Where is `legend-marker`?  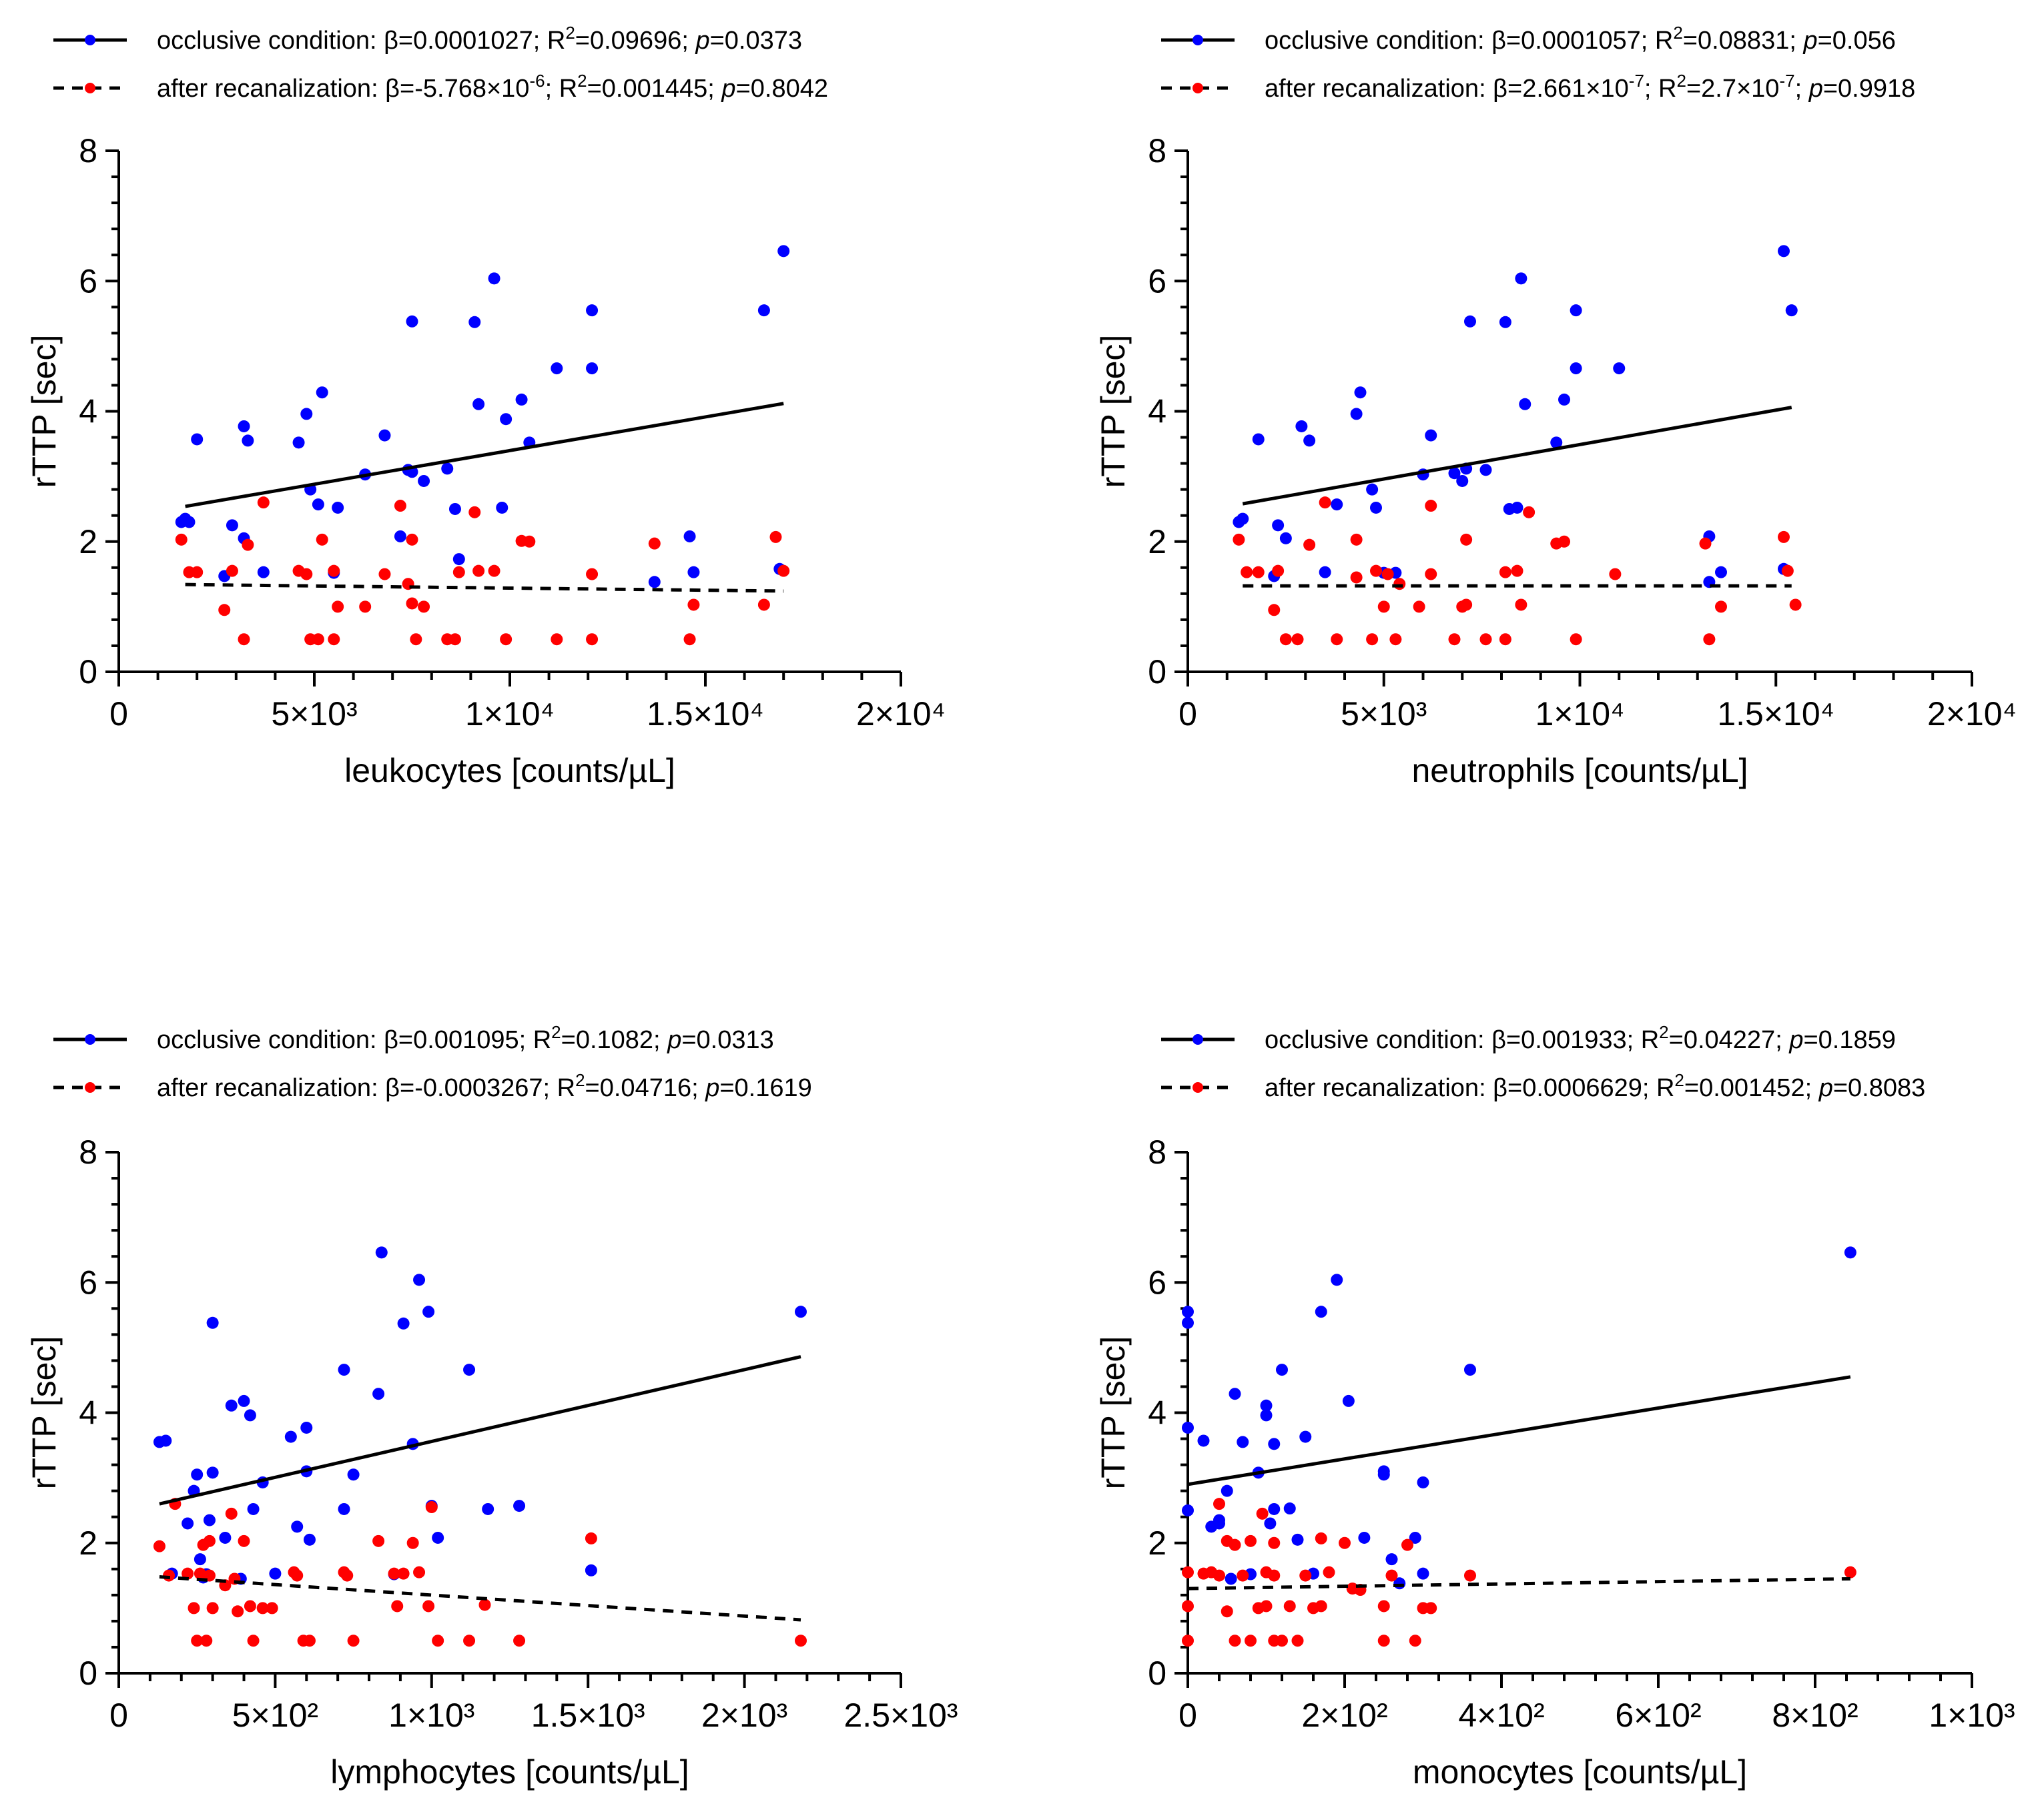
legend-marker is located at coordinates (1198, 1087).